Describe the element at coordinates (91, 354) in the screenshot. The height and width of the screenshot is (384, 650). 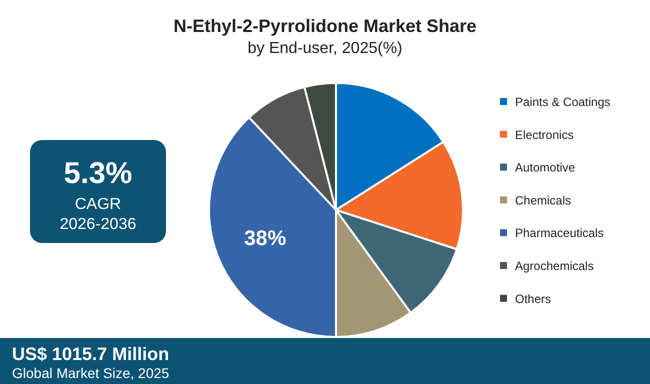
I see `text: US$ 1015.7 Million` at that location.